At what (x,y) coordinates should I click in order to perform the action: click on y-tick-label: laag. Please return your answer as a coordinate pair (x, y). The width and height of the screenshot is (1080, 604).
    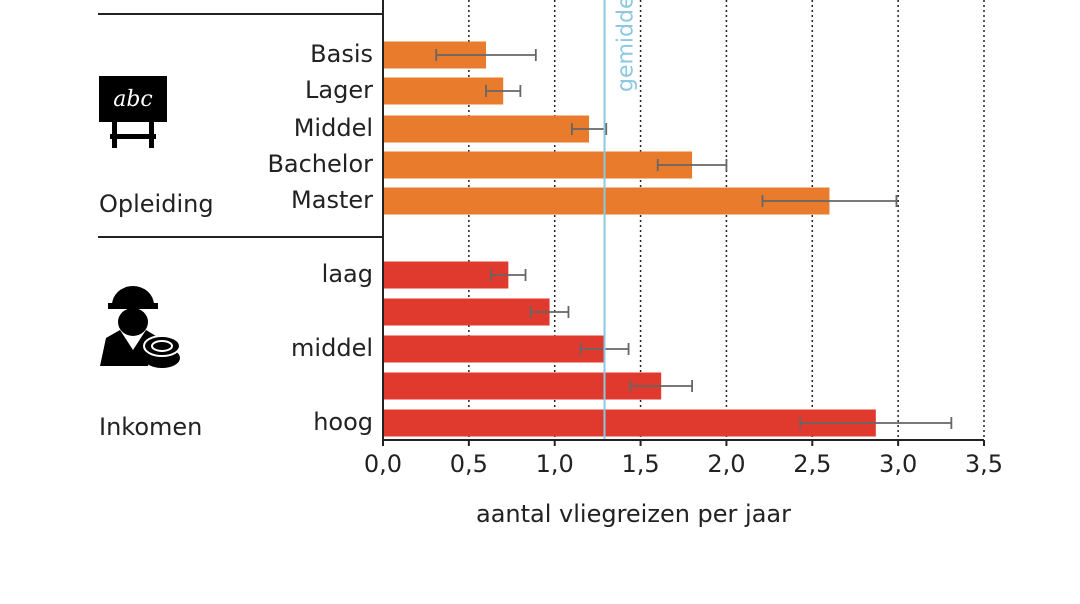
    Looking at the image, I should click on (347, 274).